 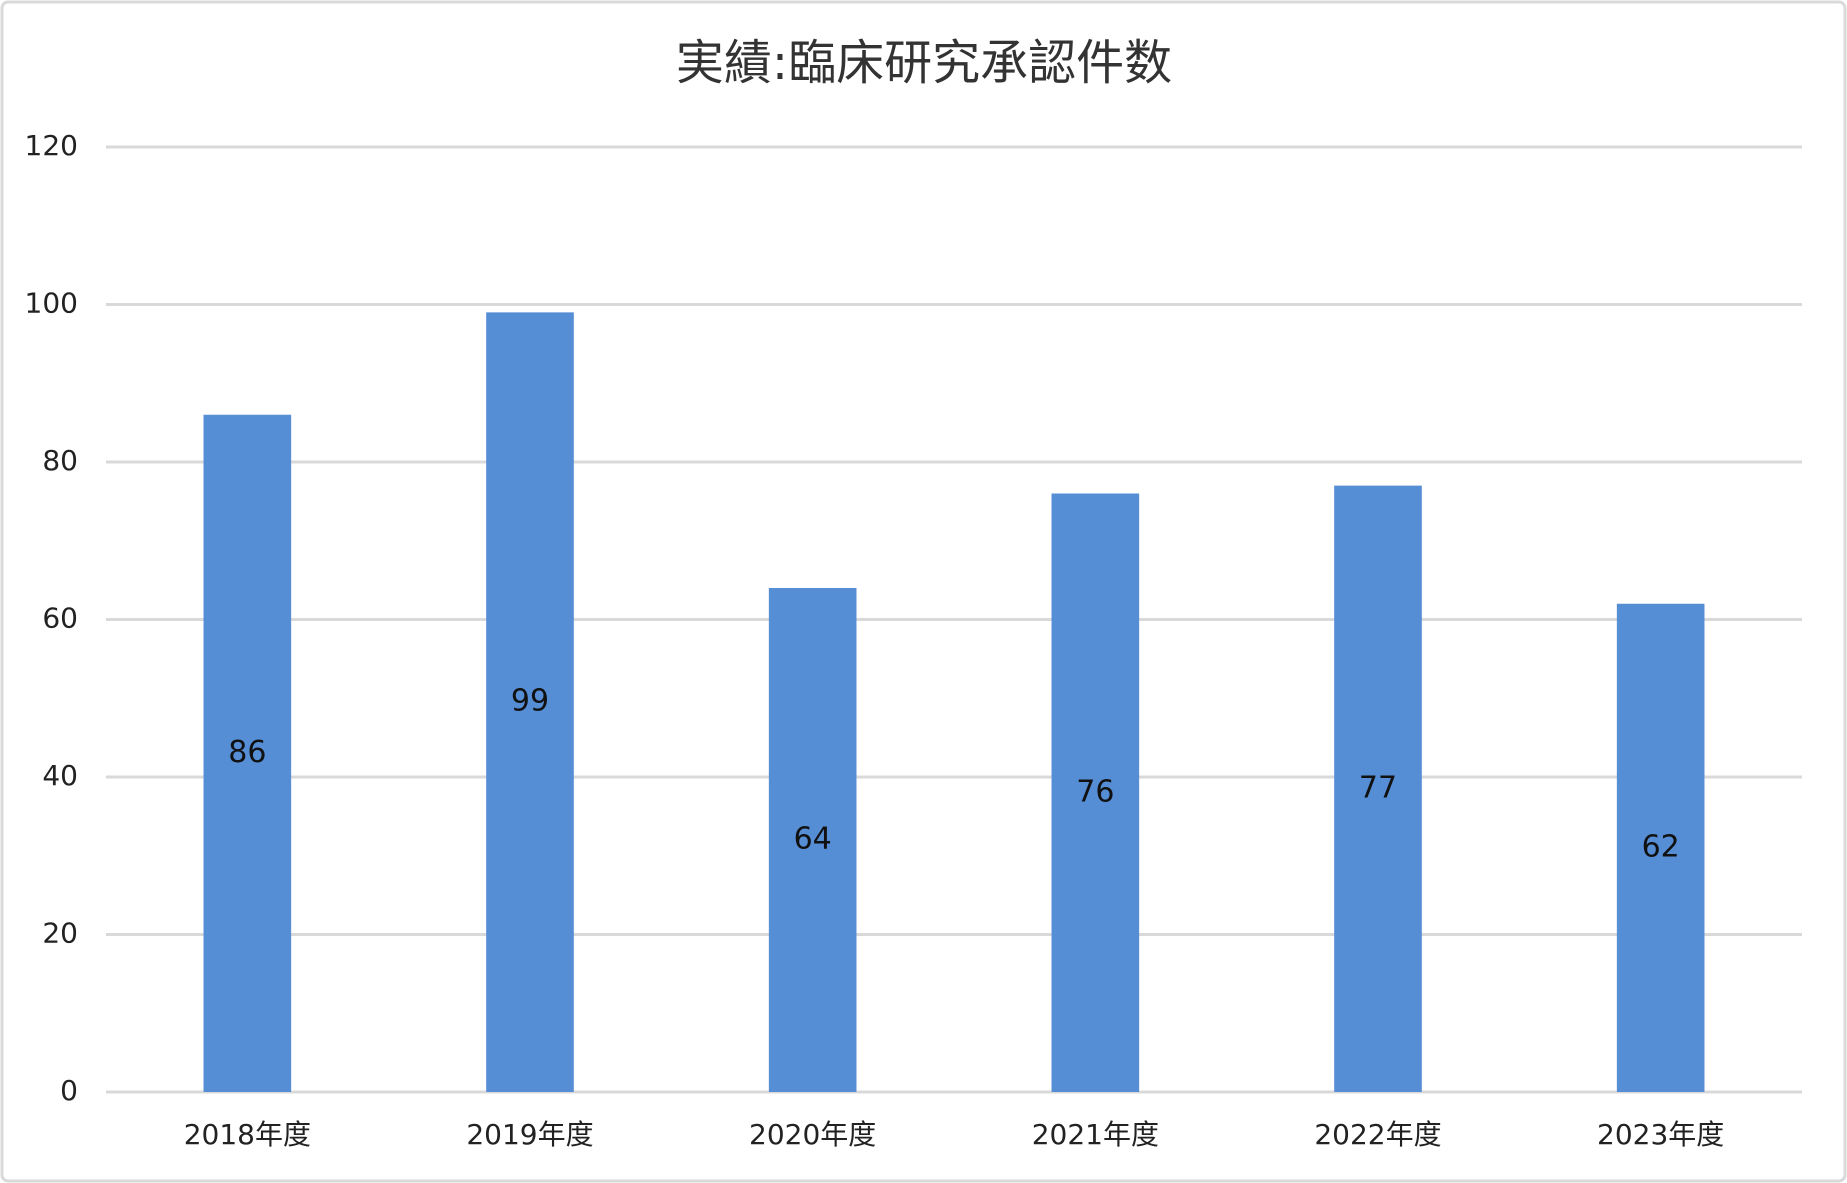 What do you see at coordinates (812, 1134) in the screenshot?
I see `x-tick-label: 2020年度` at bounding box center [812, 1134].